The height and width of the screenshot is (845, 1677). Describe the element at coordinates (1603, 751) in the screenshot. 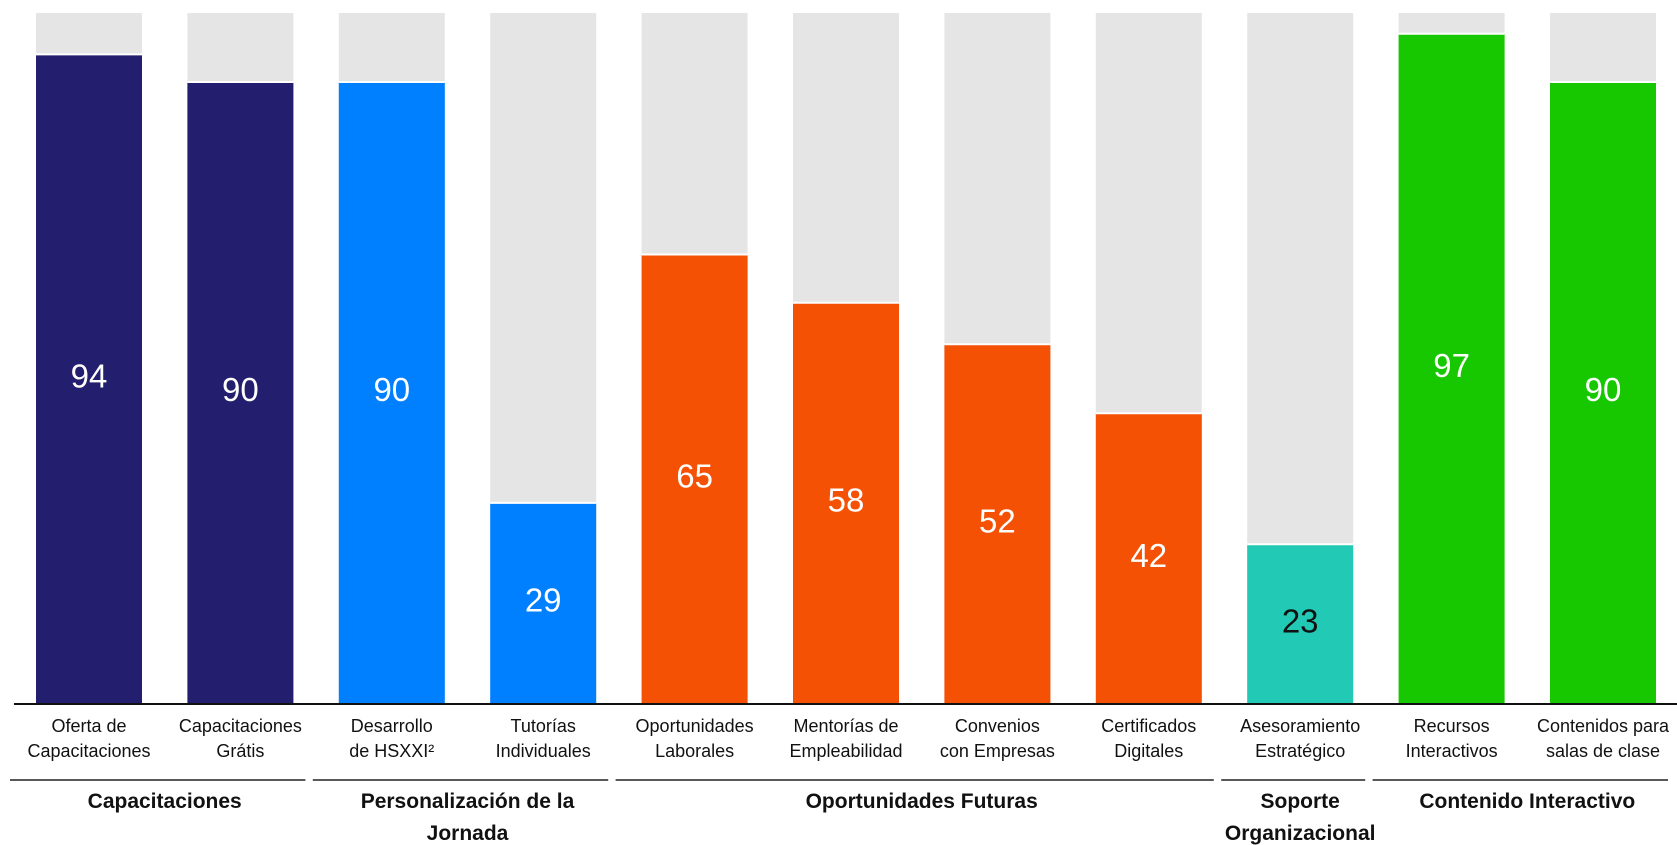

I see `category-label: salas de clase` at that location.